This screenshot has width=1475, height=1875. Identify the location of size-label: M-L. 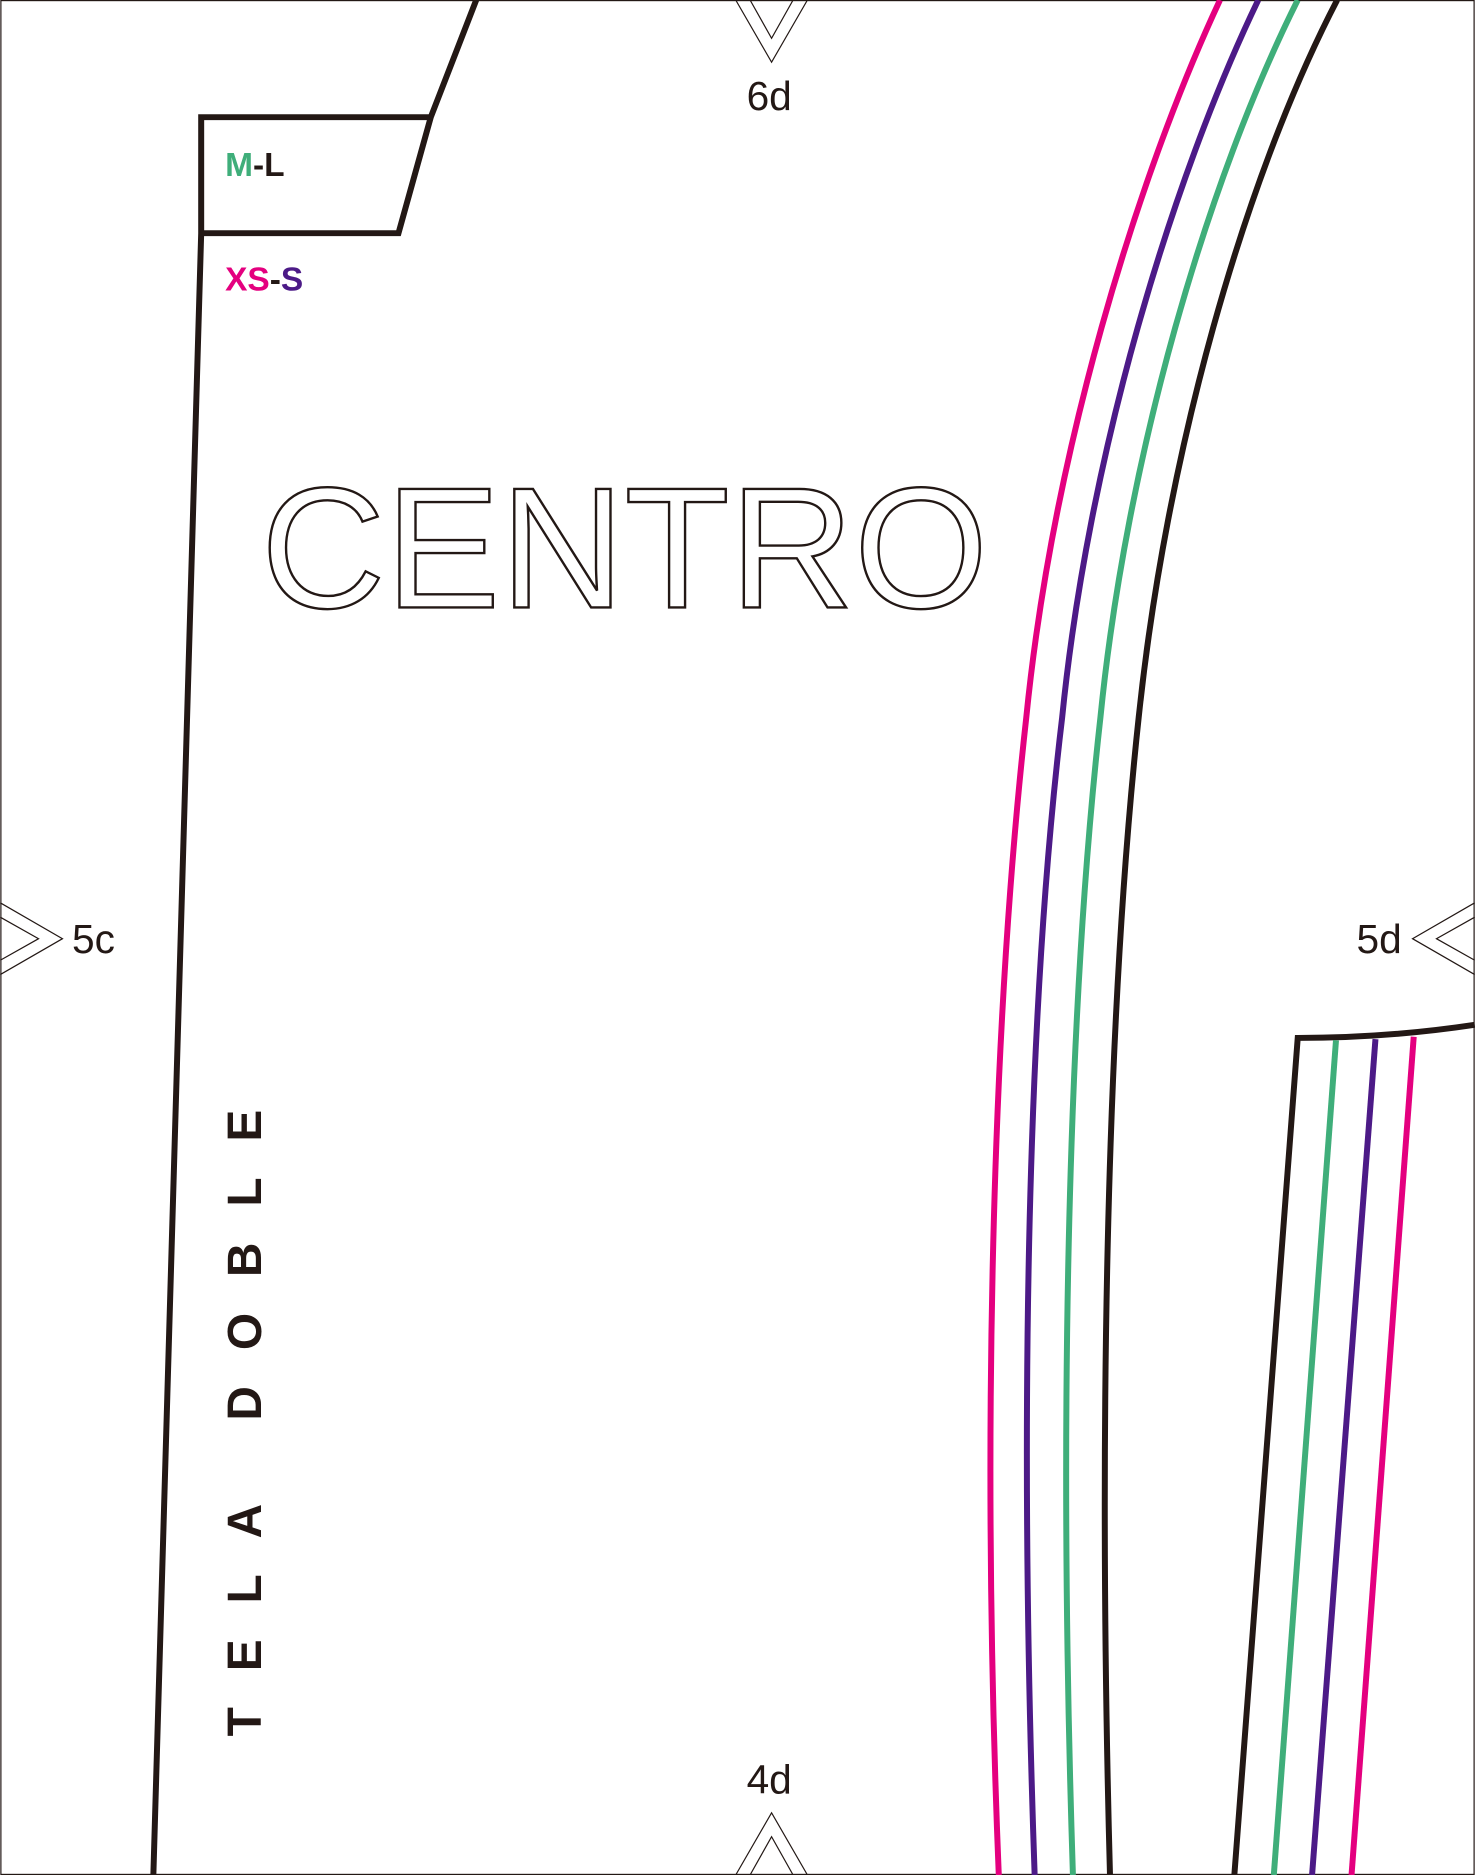
(254, 165).